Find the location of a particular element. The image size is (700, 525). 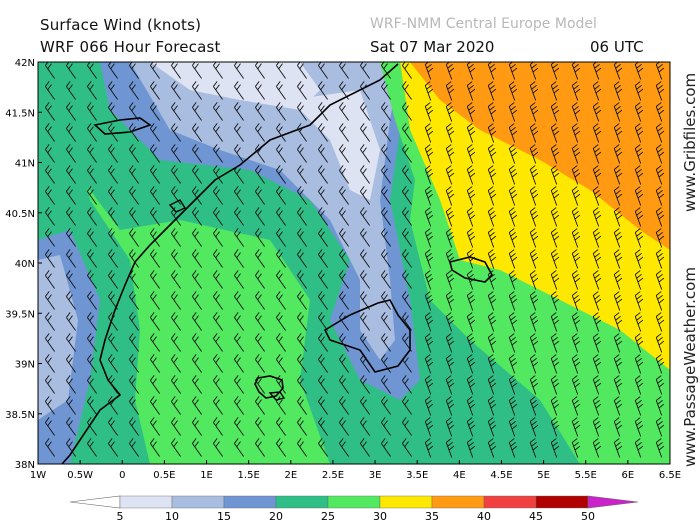

lat-label: 39N is located at coordinates (25, 365).